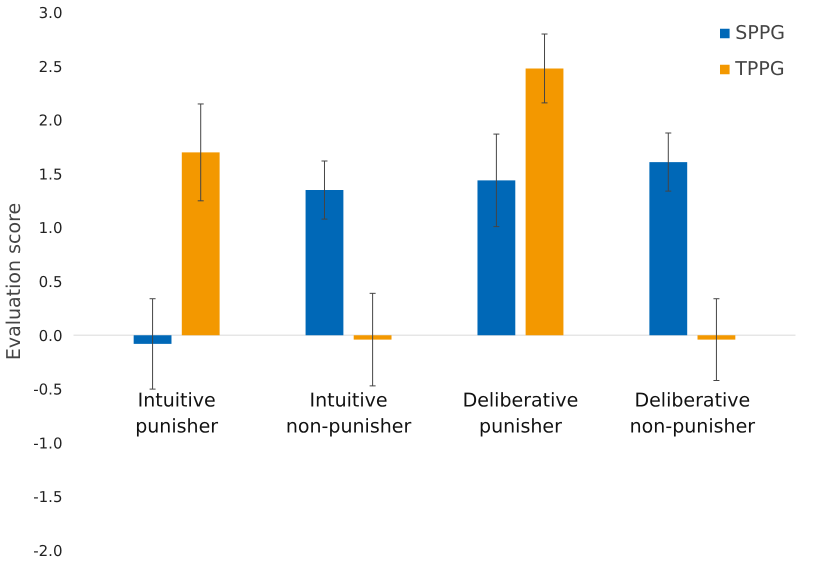 Image resolution: width=817 pixels, height=574 pixels. Describe the element at coordinates (693, 413) in the screenshot. I see `x-tick-label: Deliberative non-punisher` at that location.